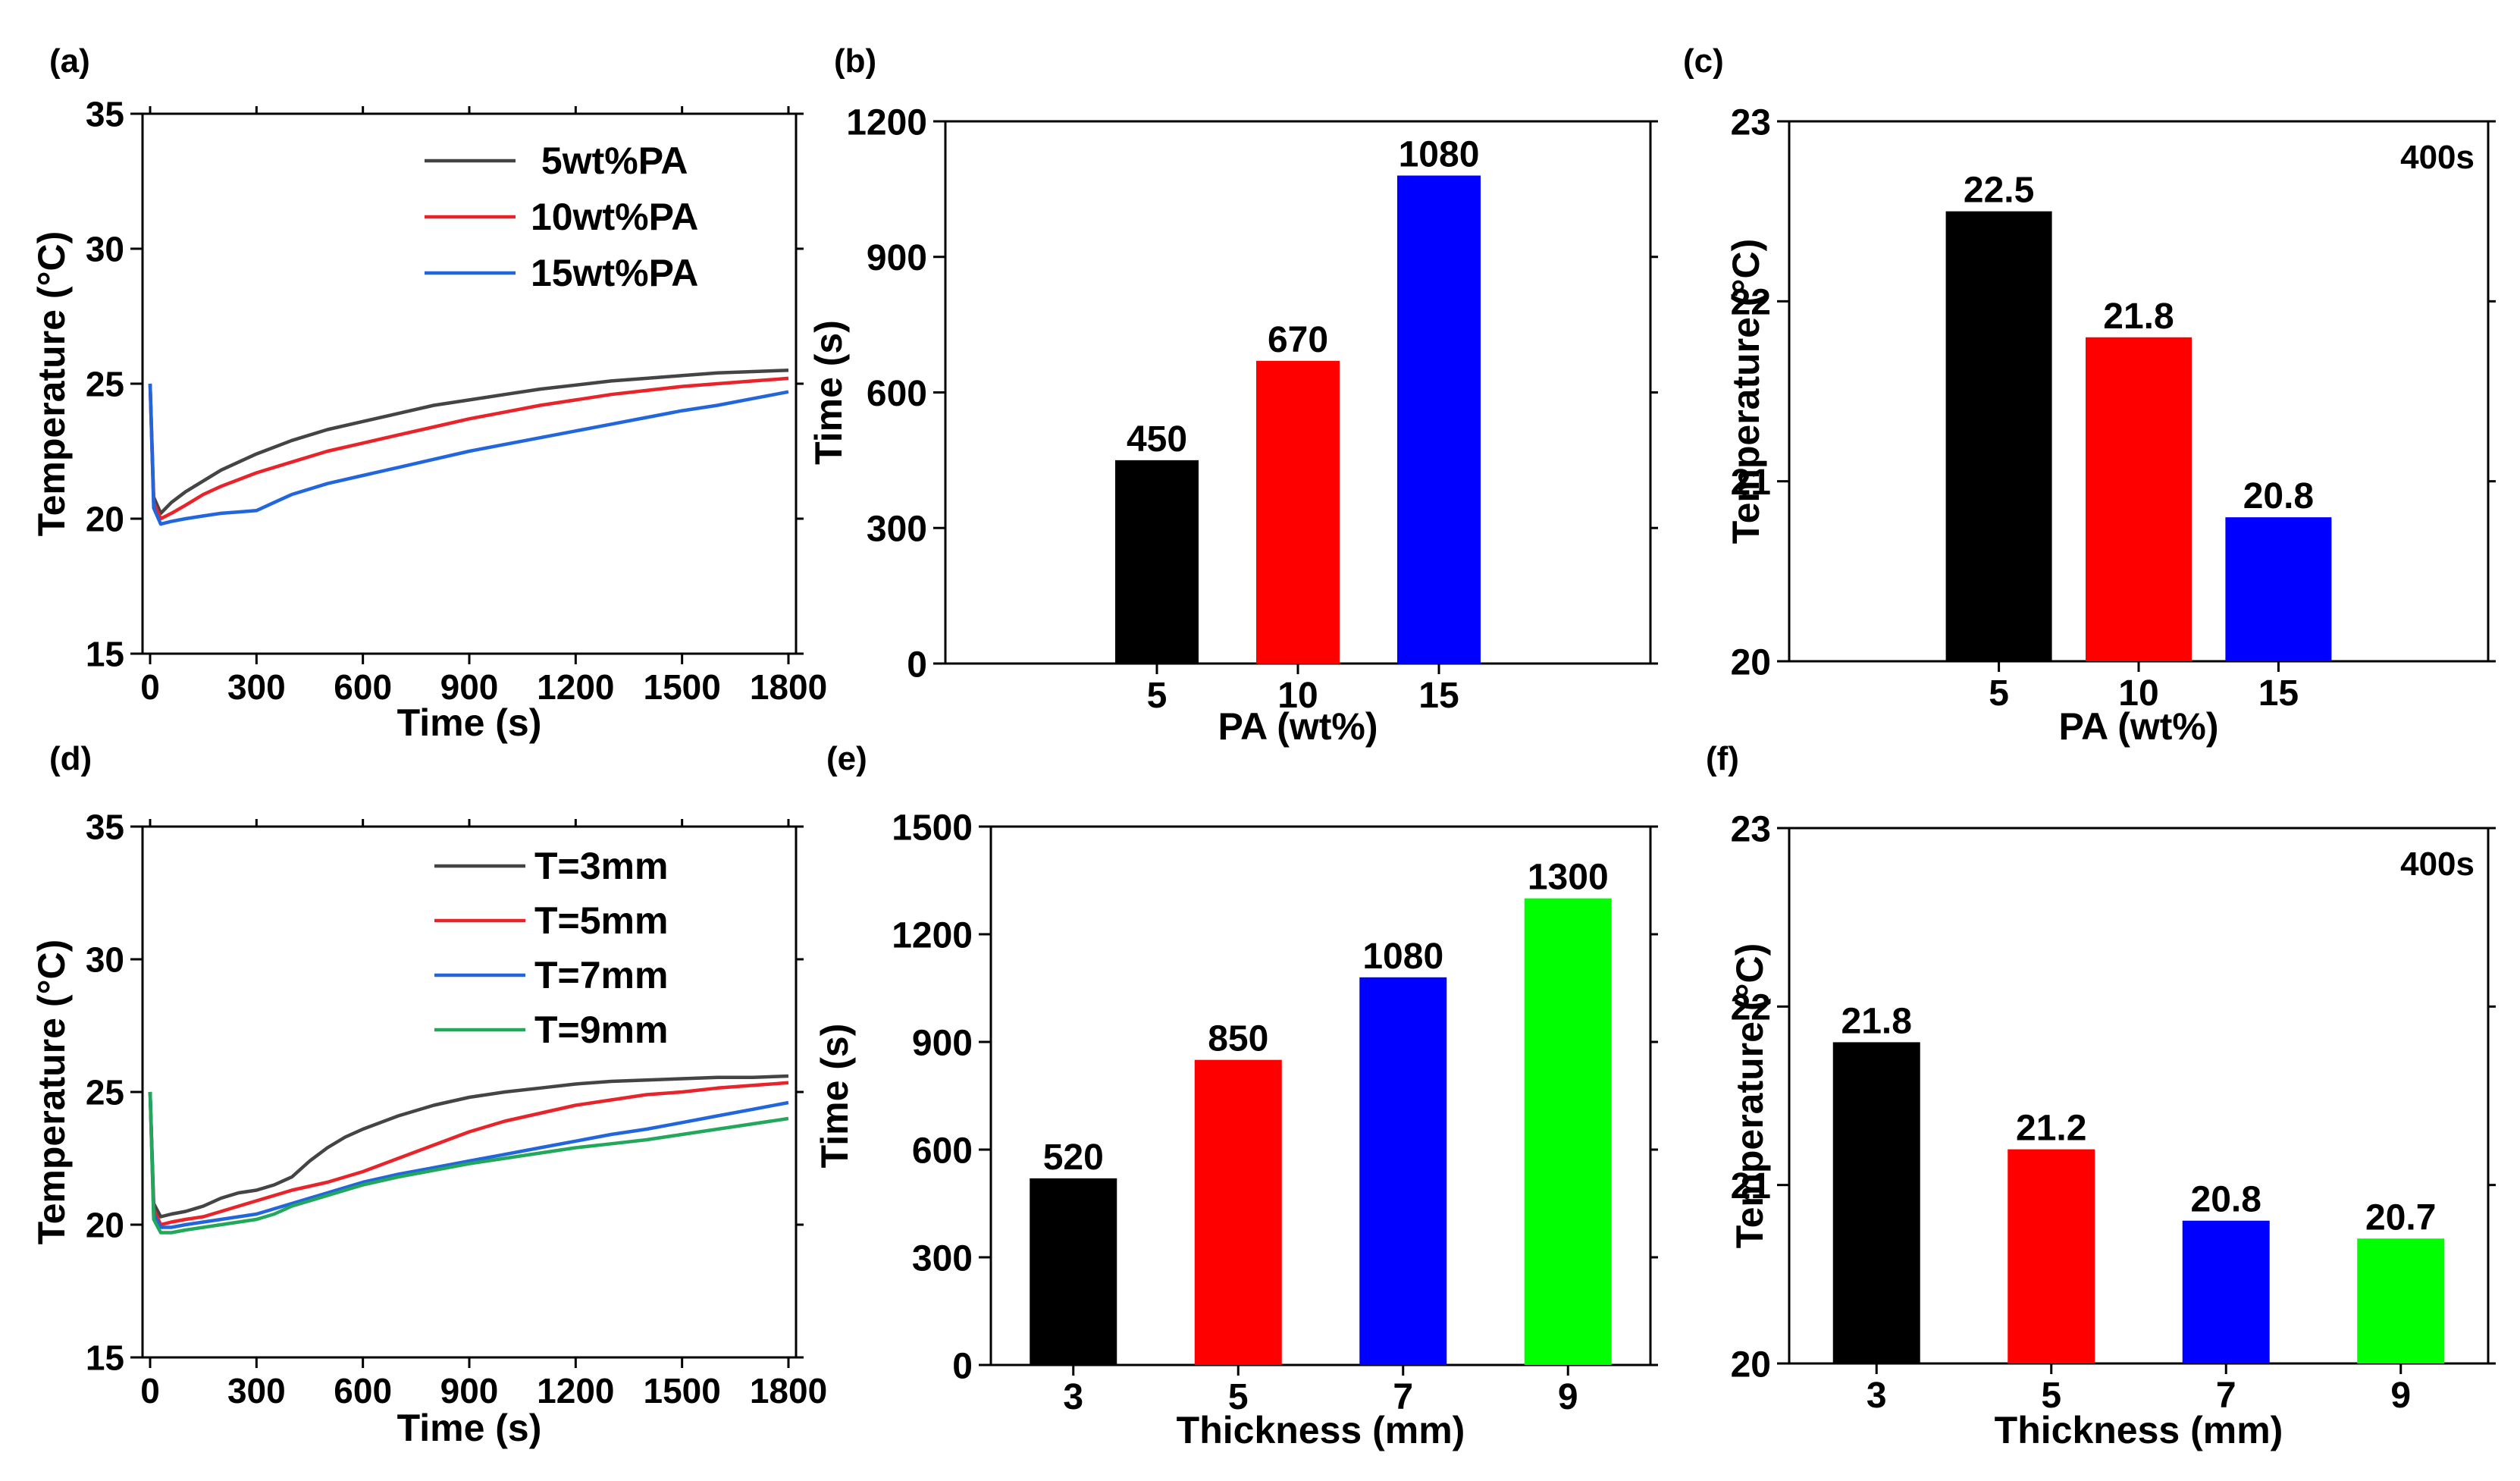 The width and height of the screenshot is (2520, 1481). Describe the element at coordinates (363, 1390) in the screenshot. I see `x-tick-label: 600` at that location.